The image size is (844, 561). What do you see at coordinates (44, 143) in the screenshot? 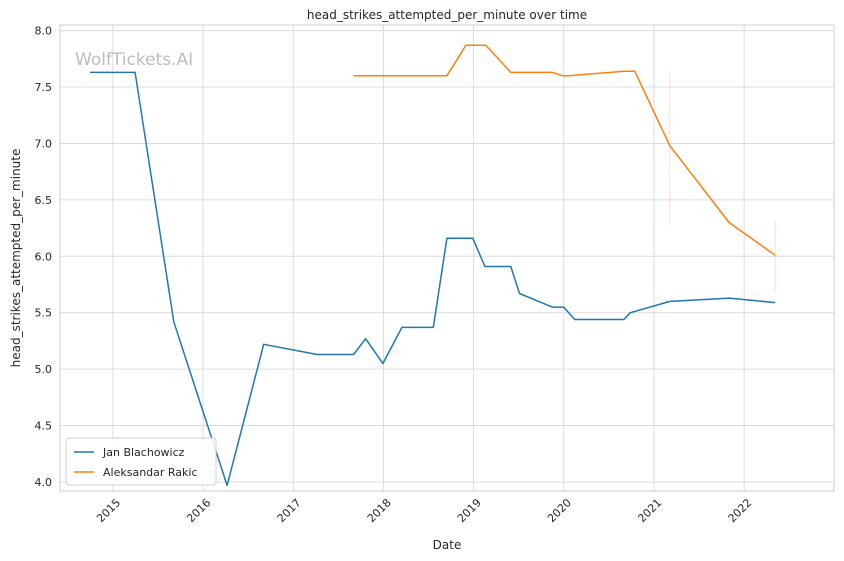
I see `y-tick-label: 7.0` at bounding box center [44, 143].